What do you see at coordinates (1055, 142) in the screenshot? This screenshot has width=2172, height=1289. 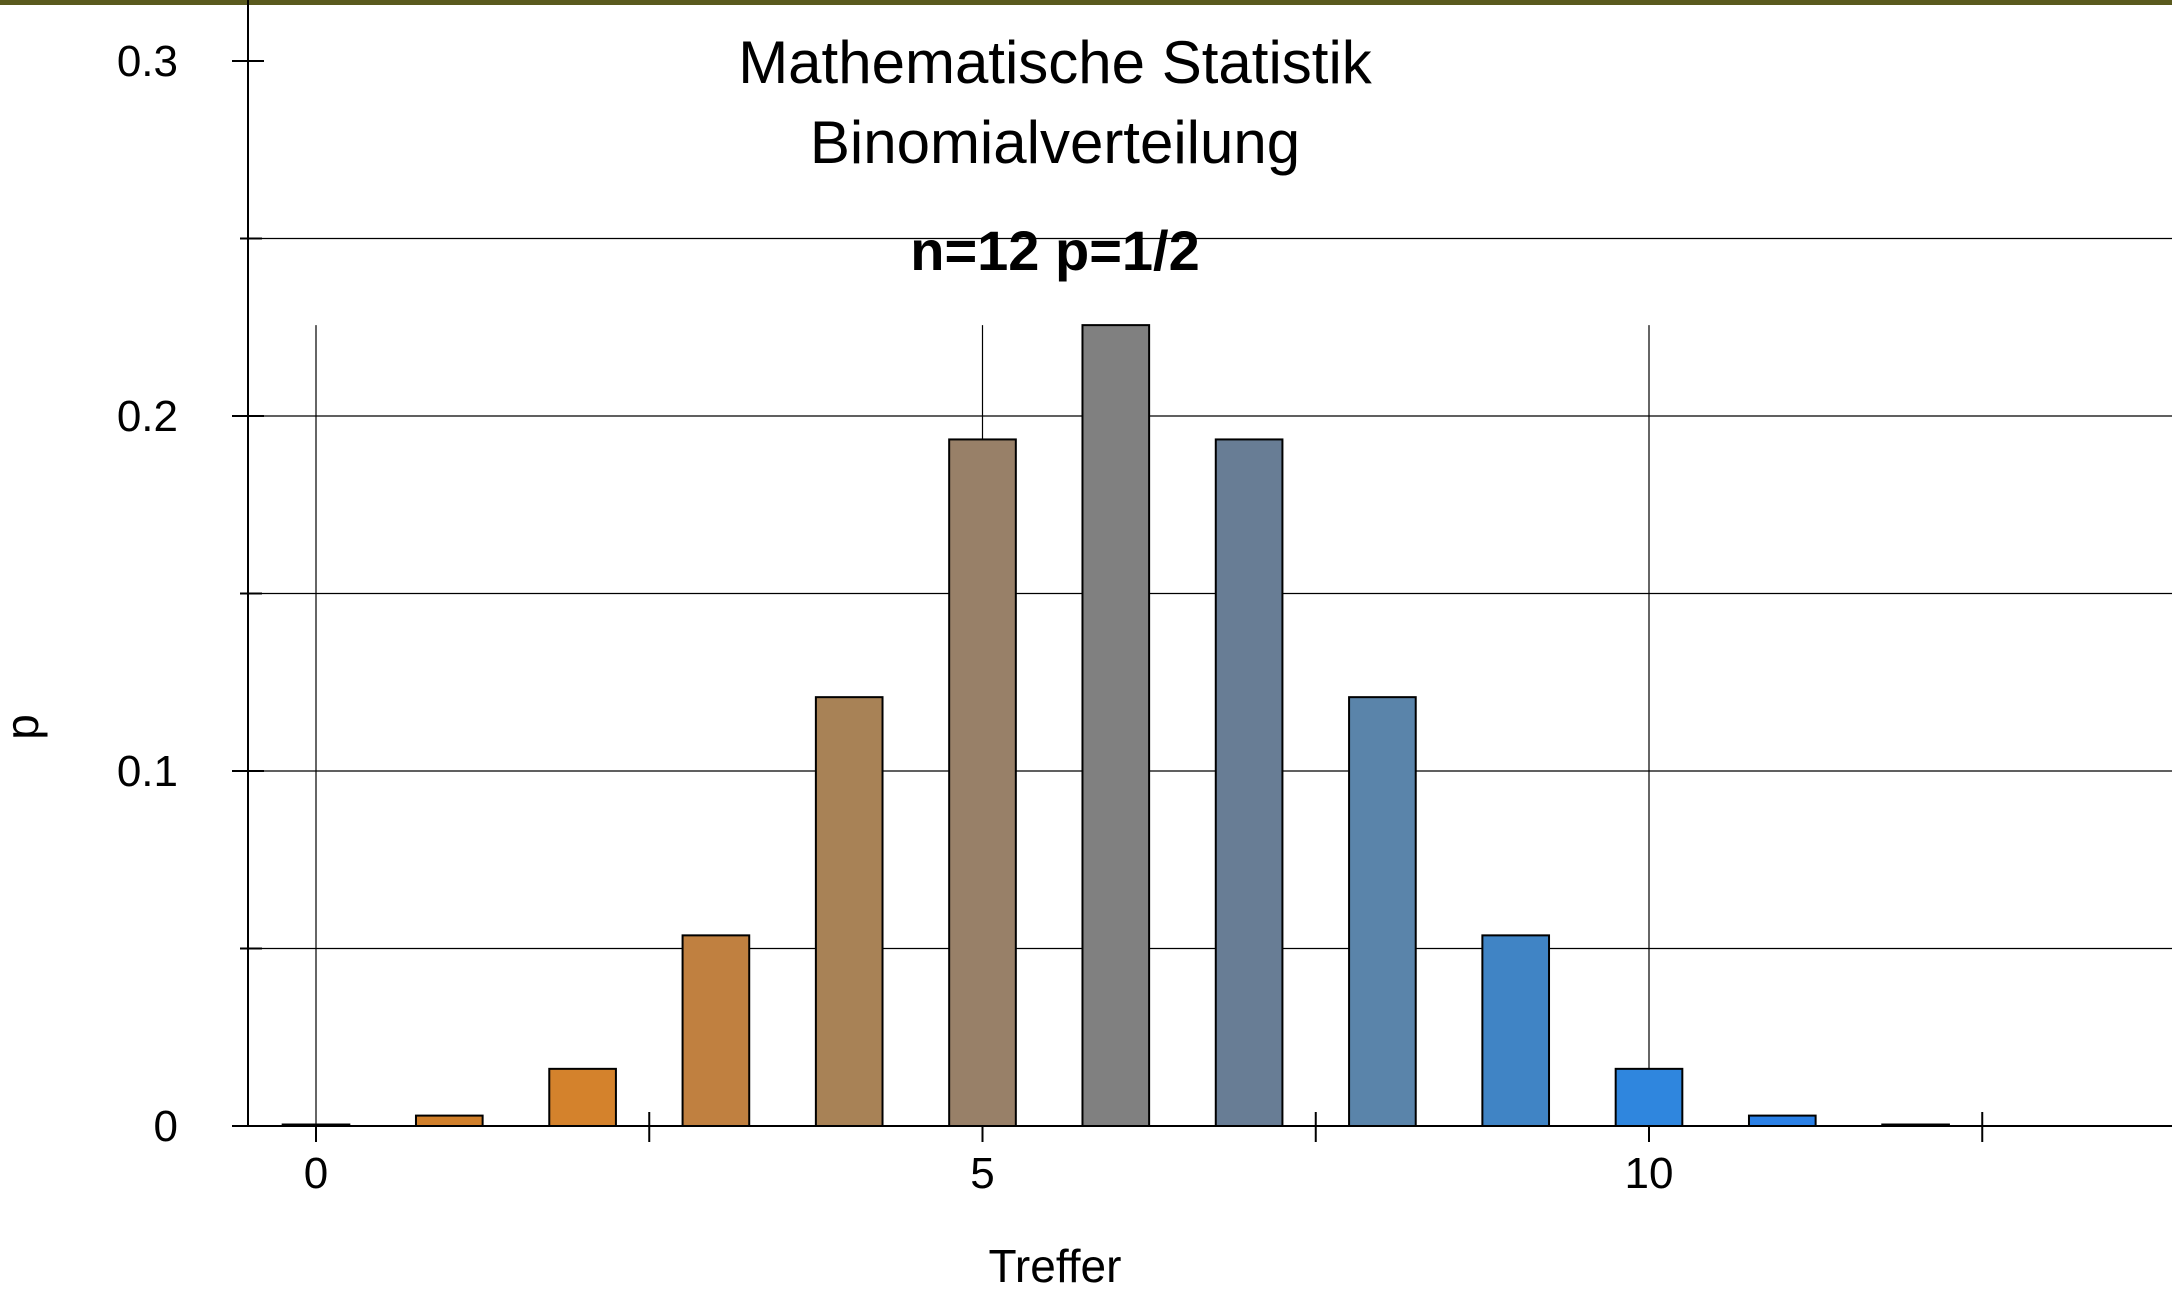 I see `chart-title-line-2: Binomialverteilung` at bounding box center [1055, 142].